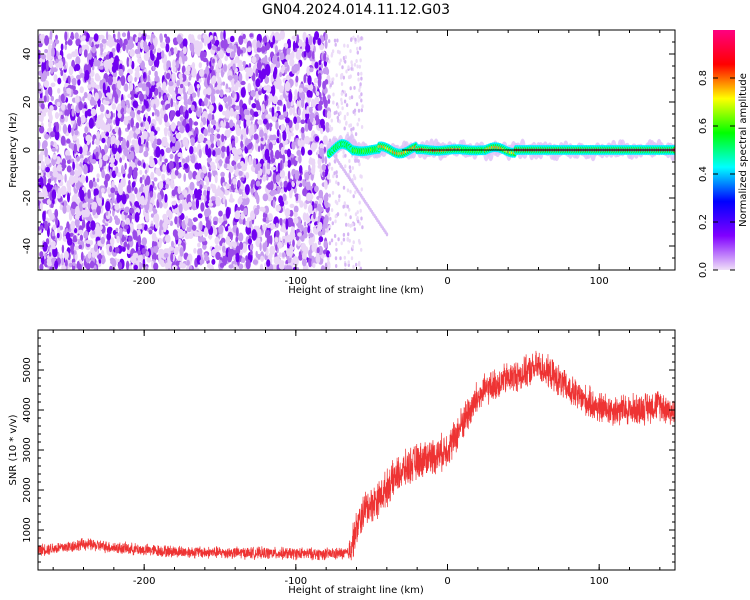  Describe the element at coordinates (356, 10) in the screenshot. I see `figure-title: GN04.2024.014.11.12.G03` at that location.